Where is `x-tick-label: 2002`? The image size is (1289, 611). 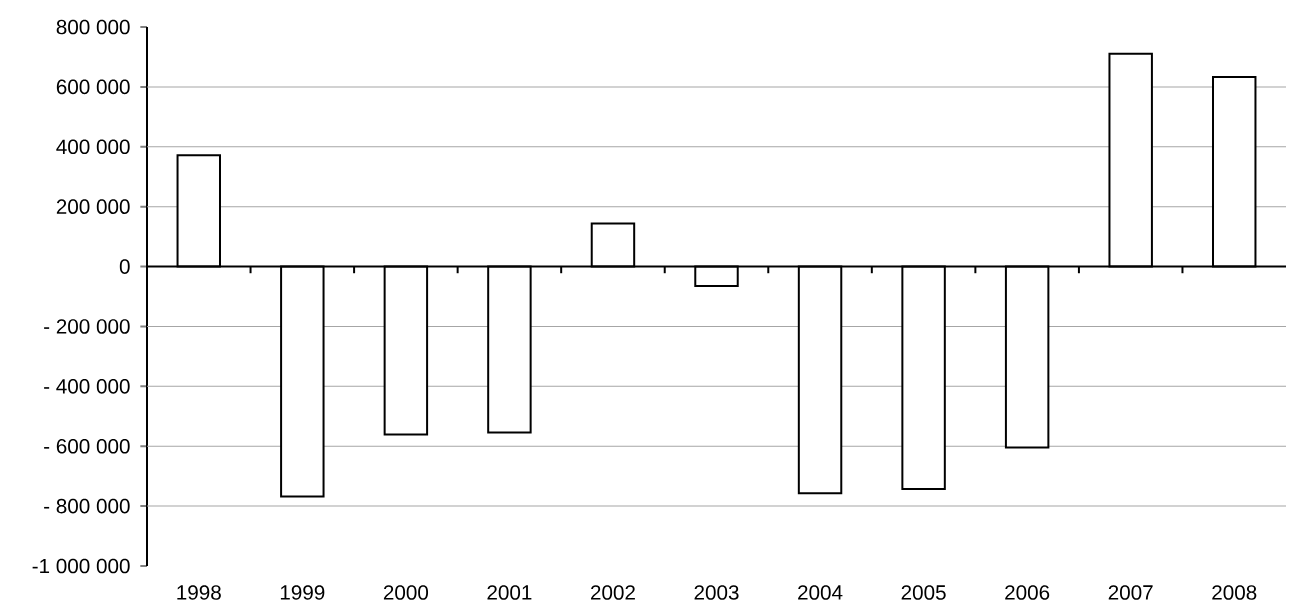
x-tick-label: 2002 is located at coordinates (613, 592).